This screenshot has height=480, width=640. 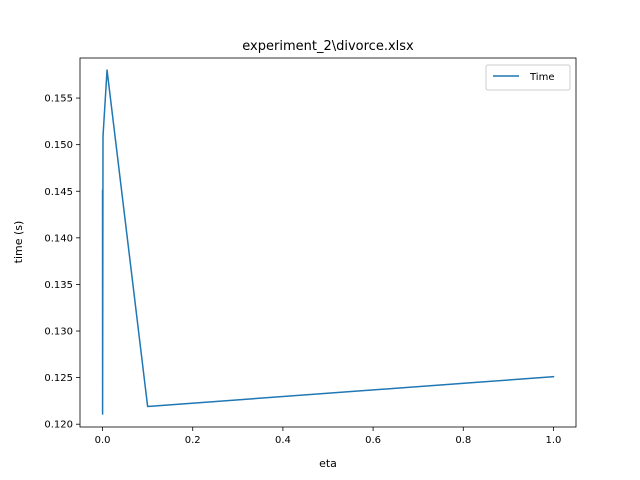 What do you see at coordinates (193, 440) in the screenshot?
I see `x-tick-label: 0.2` at bounding box center [193, 440].